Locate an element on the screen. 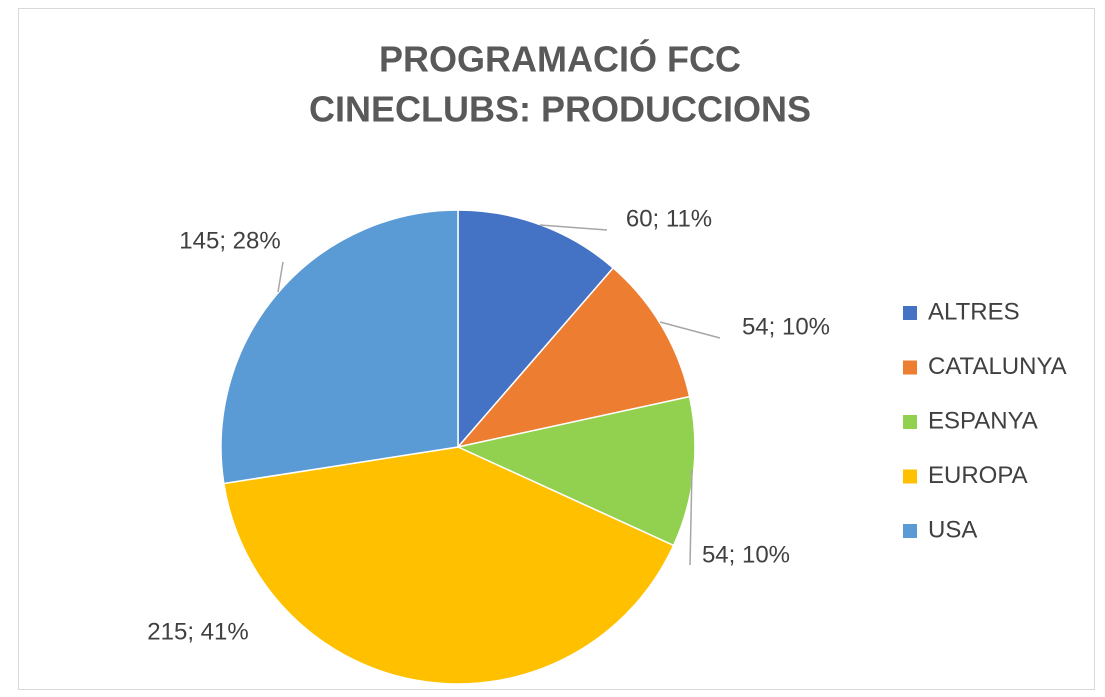 The width and height of the screenshot is (1105, 697). data-label: 215; 41% is located at coordinates (197, 631).